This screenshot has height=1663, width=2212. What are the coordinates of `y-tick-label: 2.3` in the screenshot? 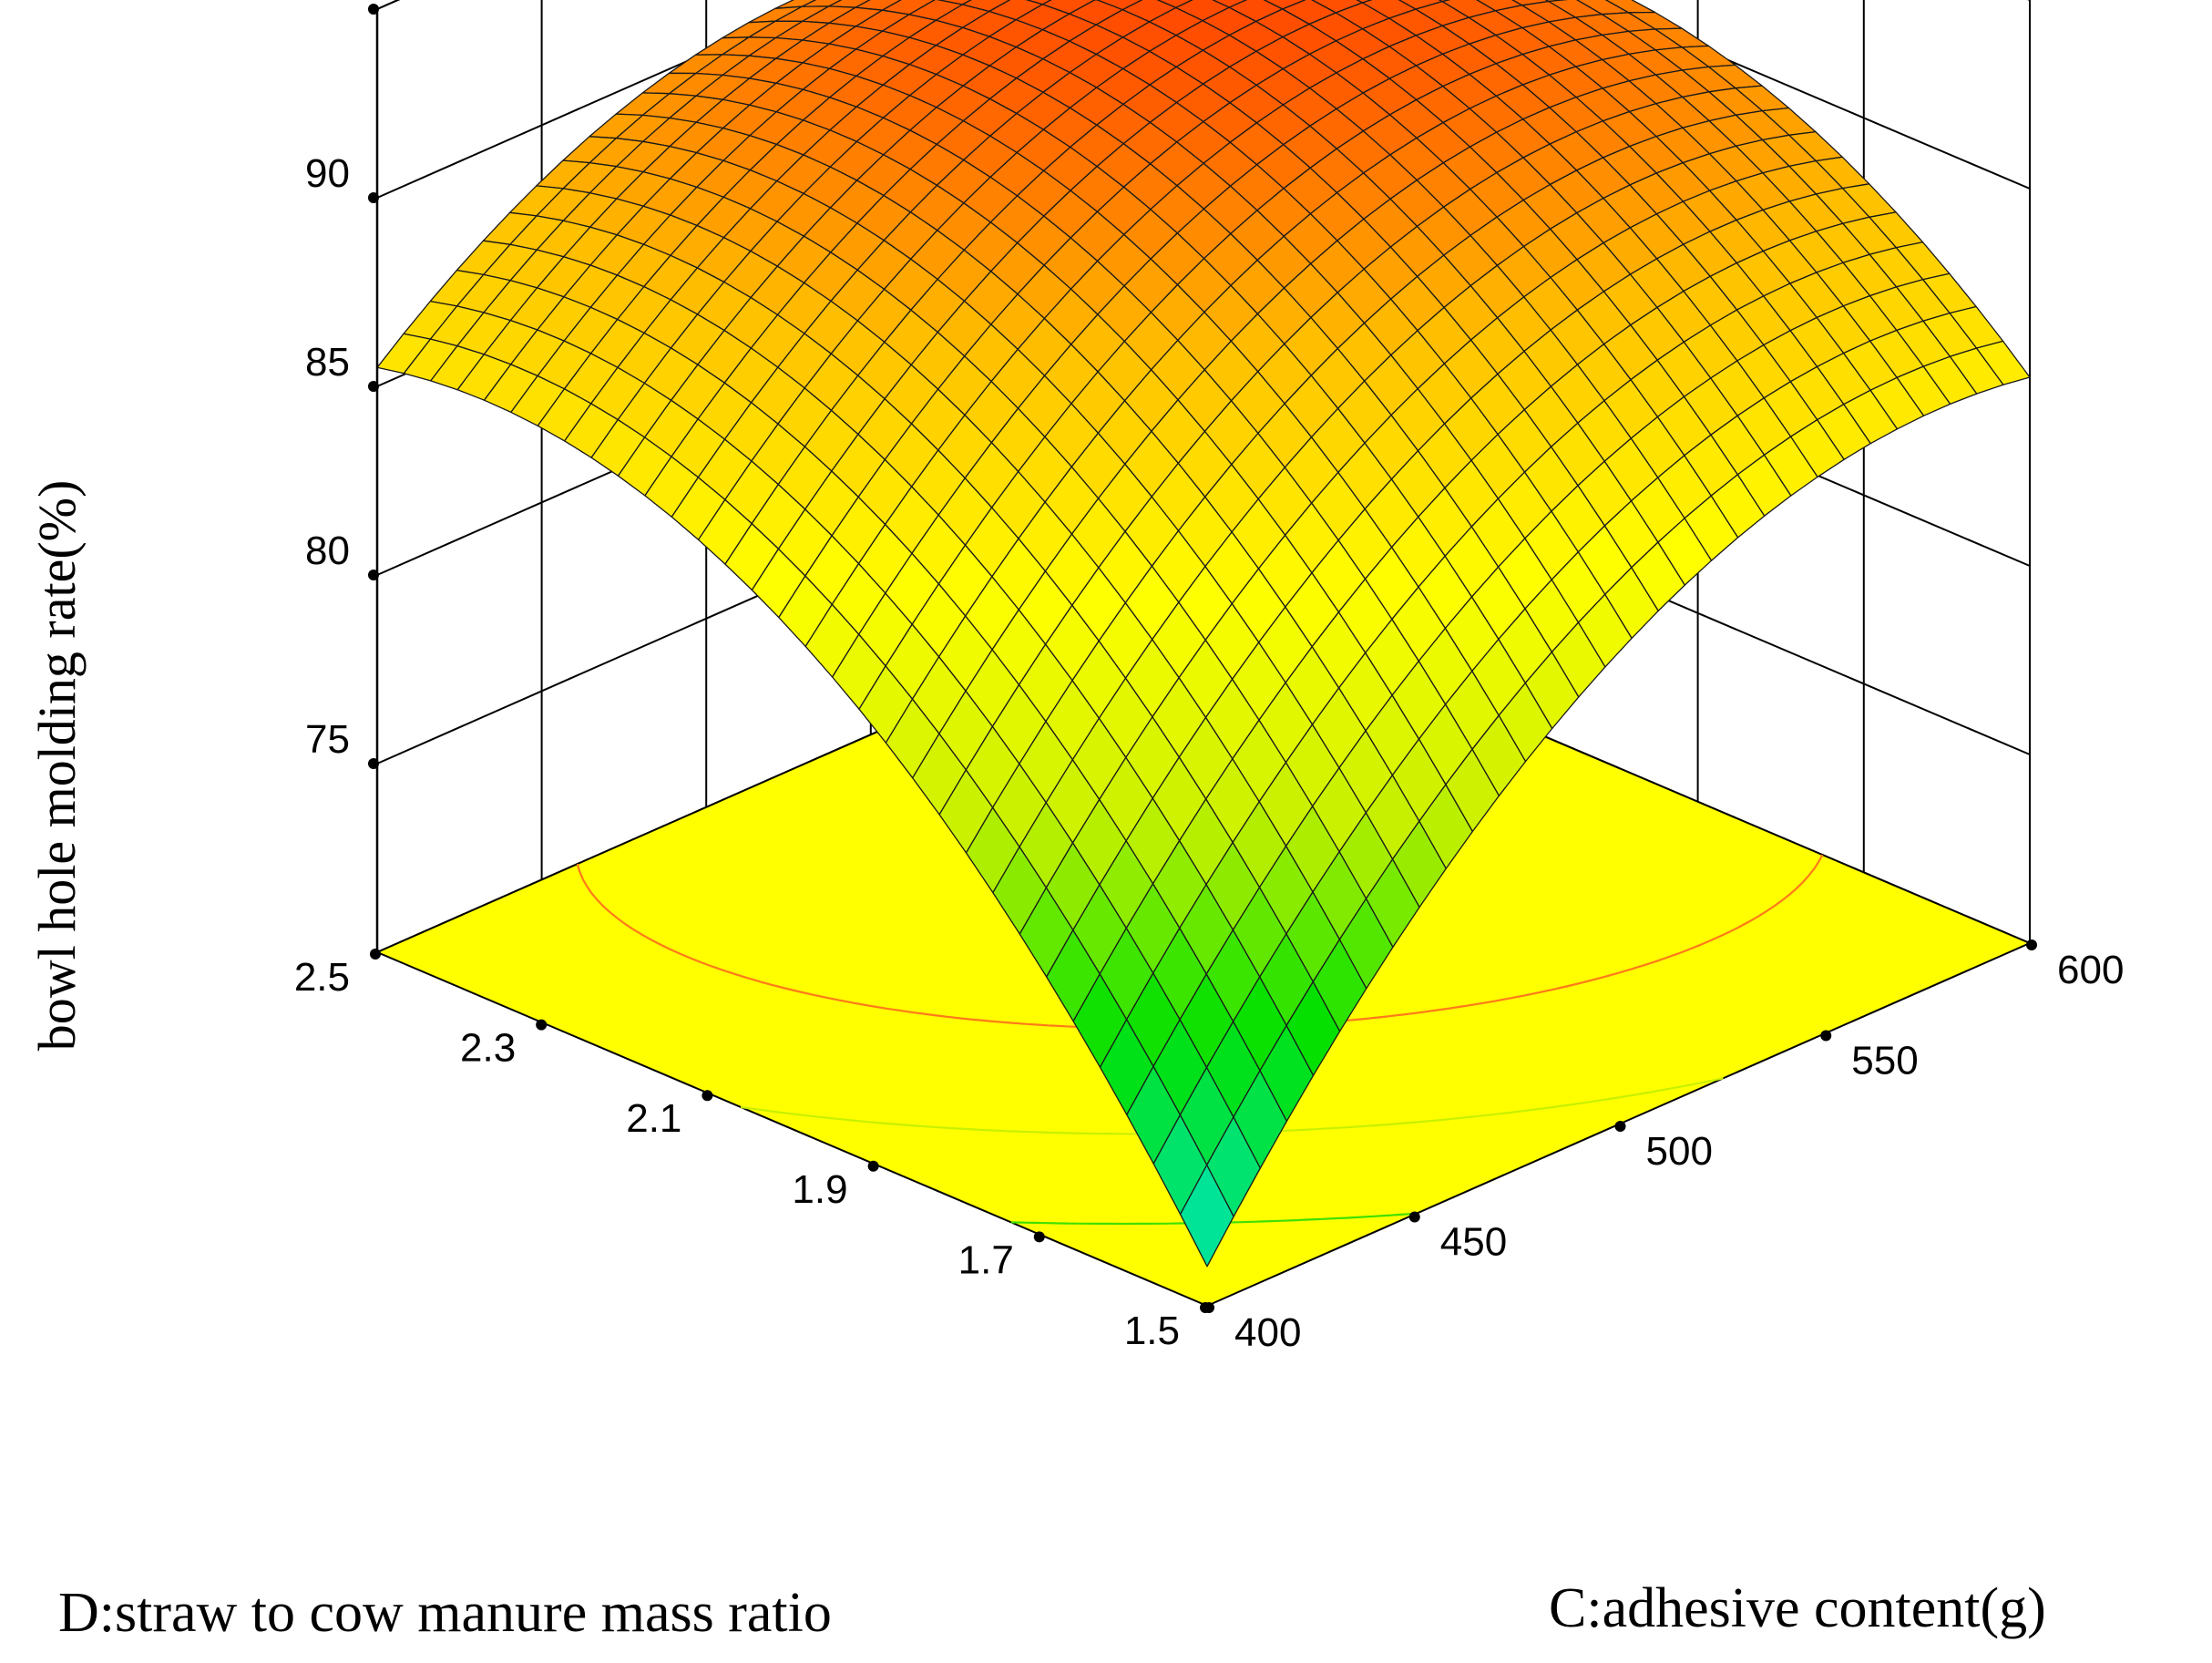 It's located at (488, 1049).